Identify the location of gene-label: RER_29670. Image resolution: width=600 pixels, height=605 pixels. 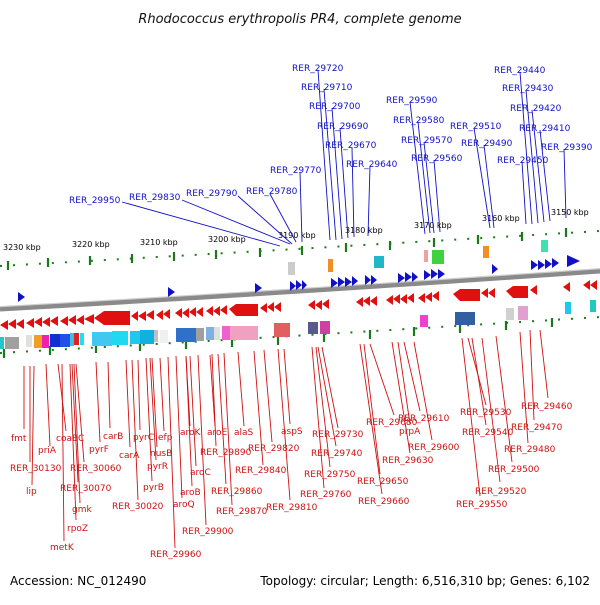
(351, 146).